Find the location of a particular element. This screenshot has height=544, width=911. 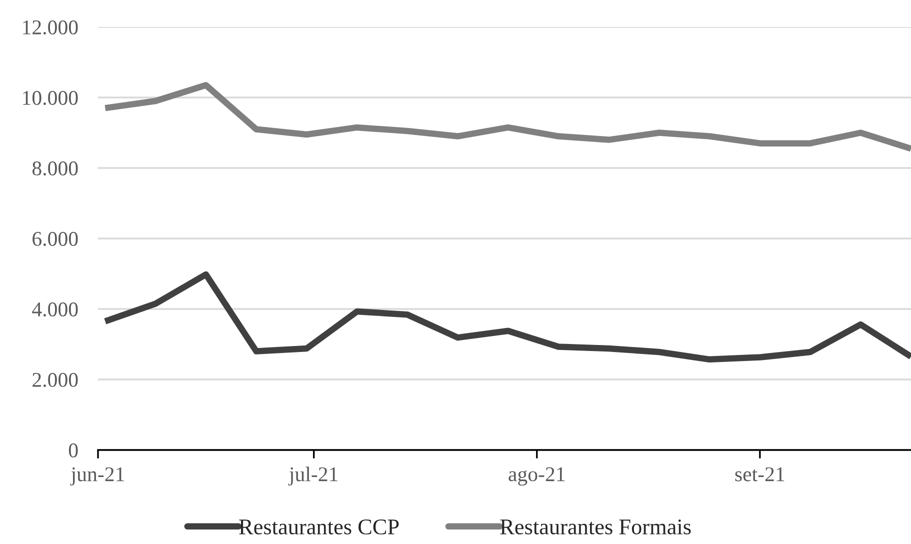

y-tick-label: 10.000 is located at coordinates (50, 98).